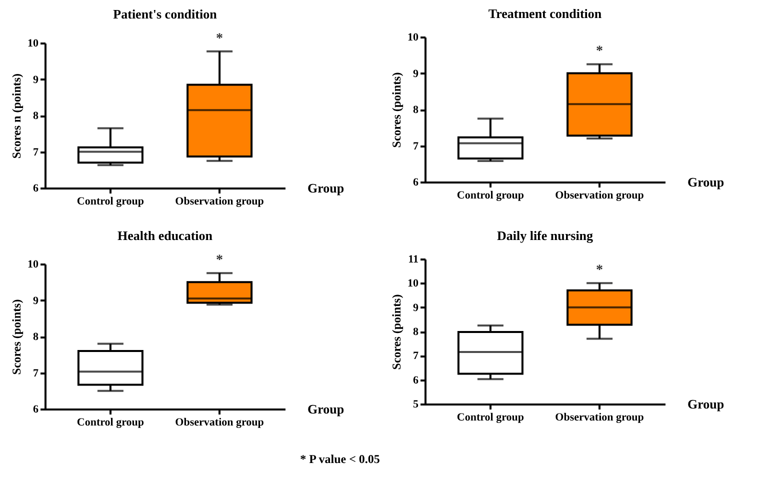  Describe the element at coordinates (165, 14) in the screenshot. I see `chart-title: Patient's condition` at that location.